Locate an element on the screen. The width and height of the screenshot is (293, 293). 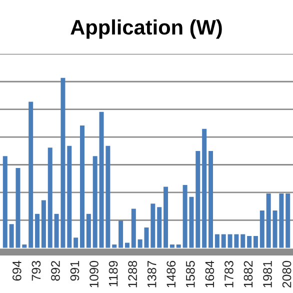
x-tick-label: 694 is located at coordinates (17, 270).